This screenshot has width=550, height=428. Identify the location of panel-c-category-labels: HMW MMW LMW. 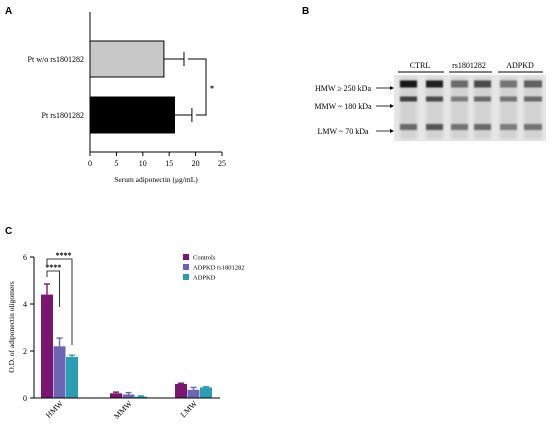
(121, 410).